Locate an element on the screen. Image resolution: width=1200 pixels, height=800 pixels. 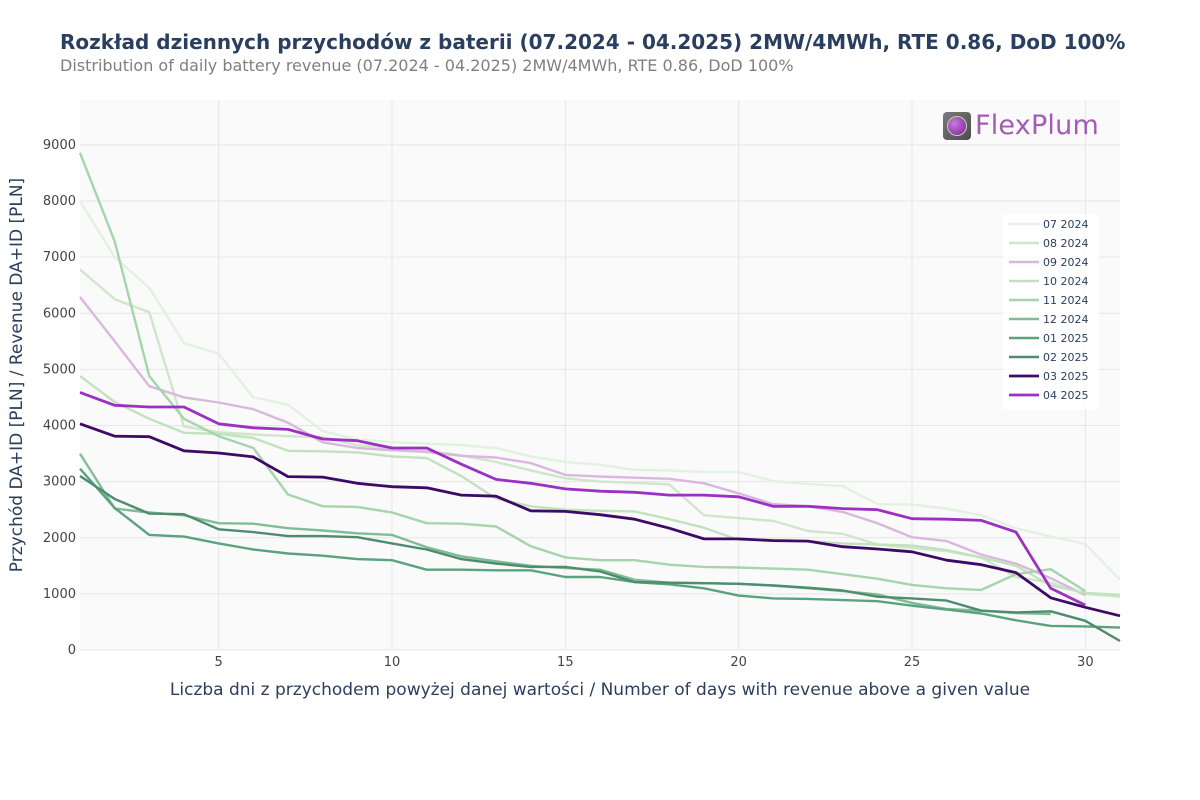
legend-item: 09 2024 is located at coordinates (1049, 262).